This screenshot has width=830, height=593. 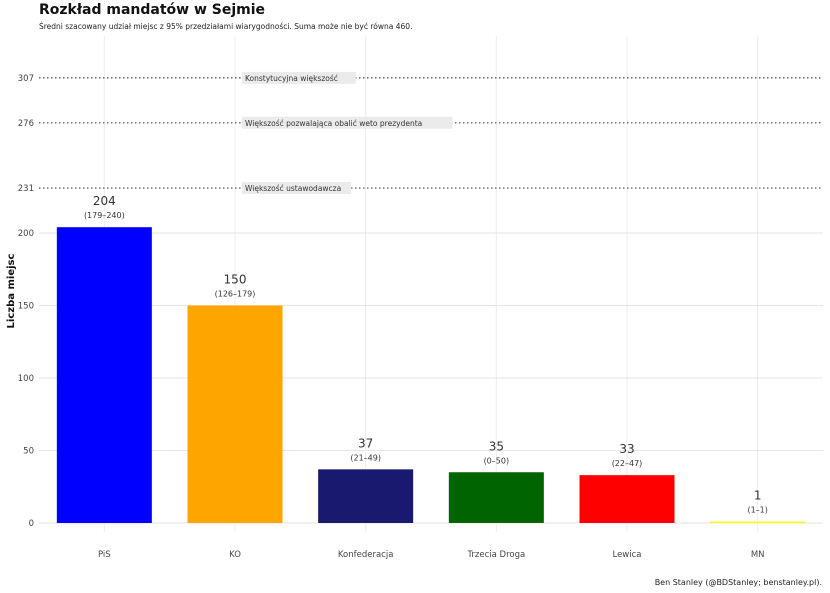 I want to click on bar-value-label: 35, so click(x=496, y=446).